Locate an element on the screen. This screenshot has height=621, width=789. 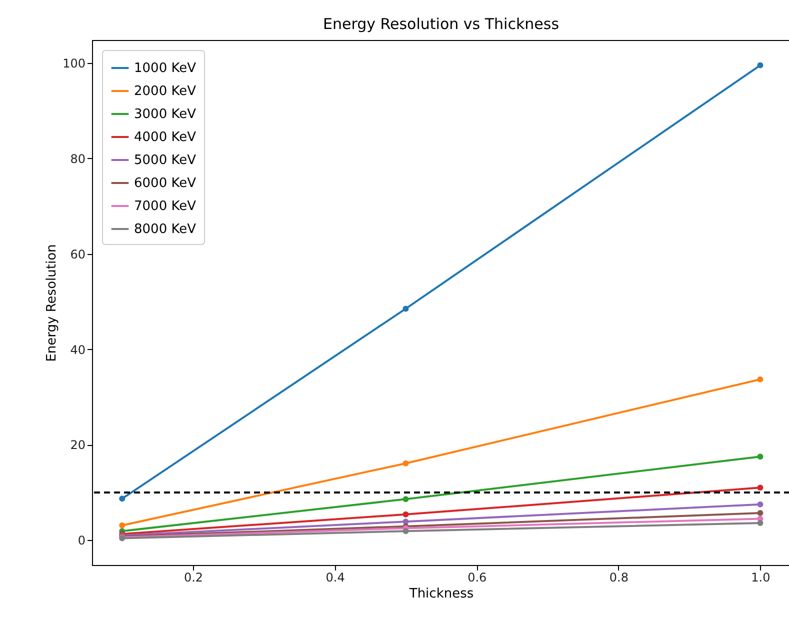
y-tick-label: 100 is located at coordinates (74, 63).